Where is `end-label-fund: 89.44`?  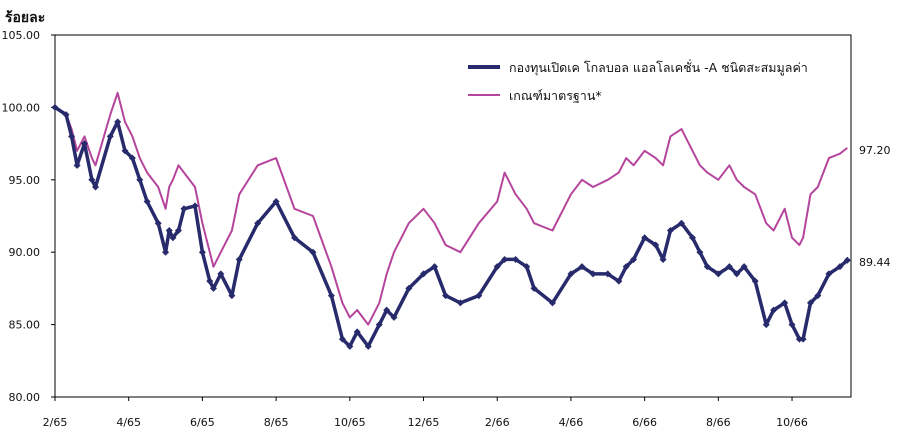
end-label-fund: 89.44 is located at coordinates (875, 262).